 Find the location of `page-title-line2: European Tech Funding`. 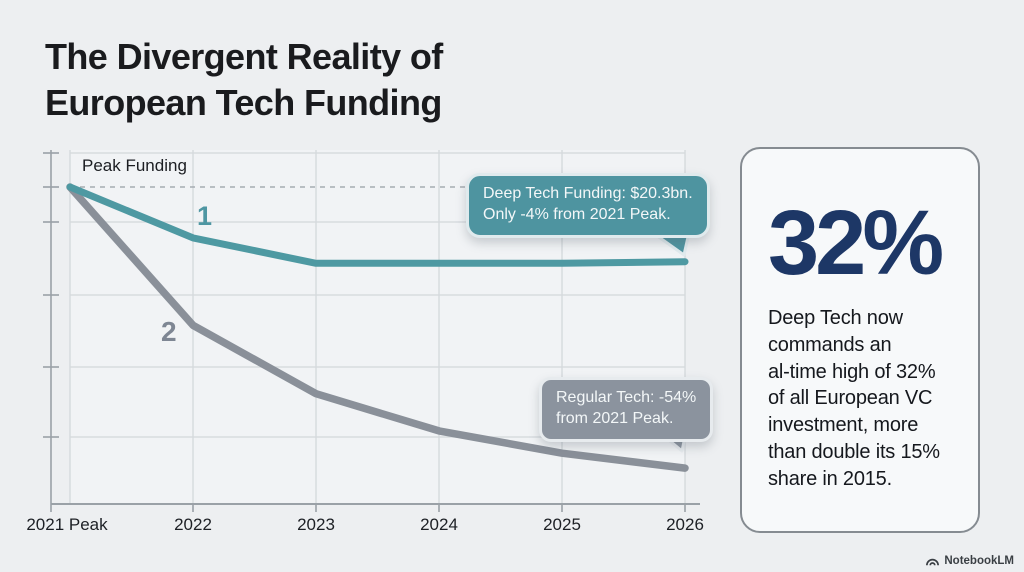

page-title-line2: European Tech Funding is located at coordinates (243, 103).